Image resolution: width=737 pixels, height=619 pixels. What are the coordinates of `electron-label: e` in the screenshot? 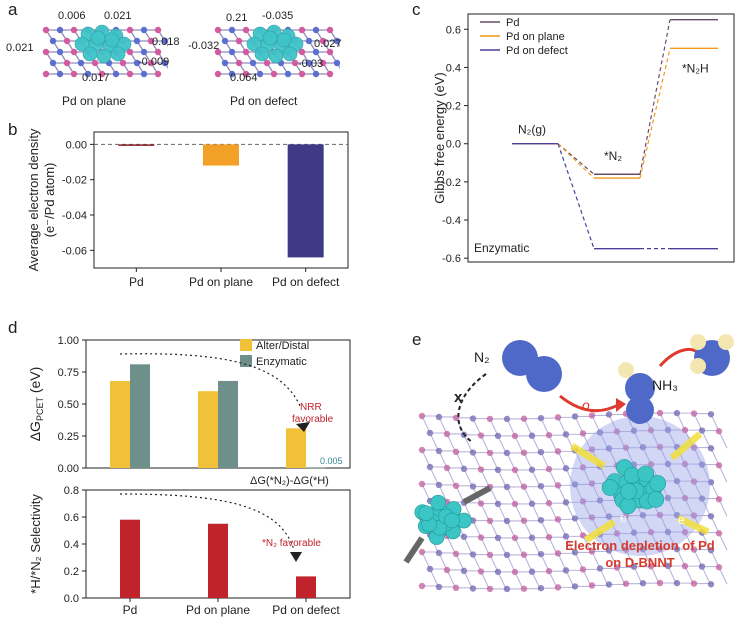 It's located at (681, 520).